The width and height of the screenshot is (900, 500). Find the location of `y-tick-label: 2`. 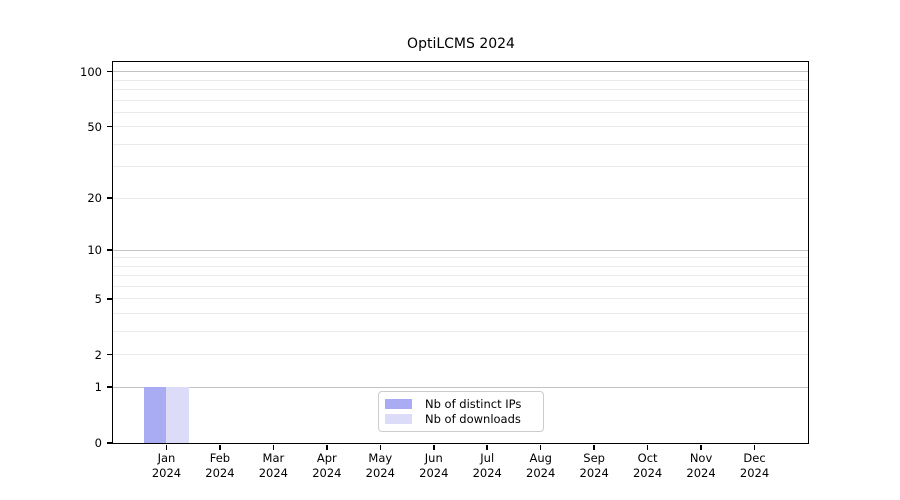

y-tick-label: 2 is located at coordinates (98, 354).